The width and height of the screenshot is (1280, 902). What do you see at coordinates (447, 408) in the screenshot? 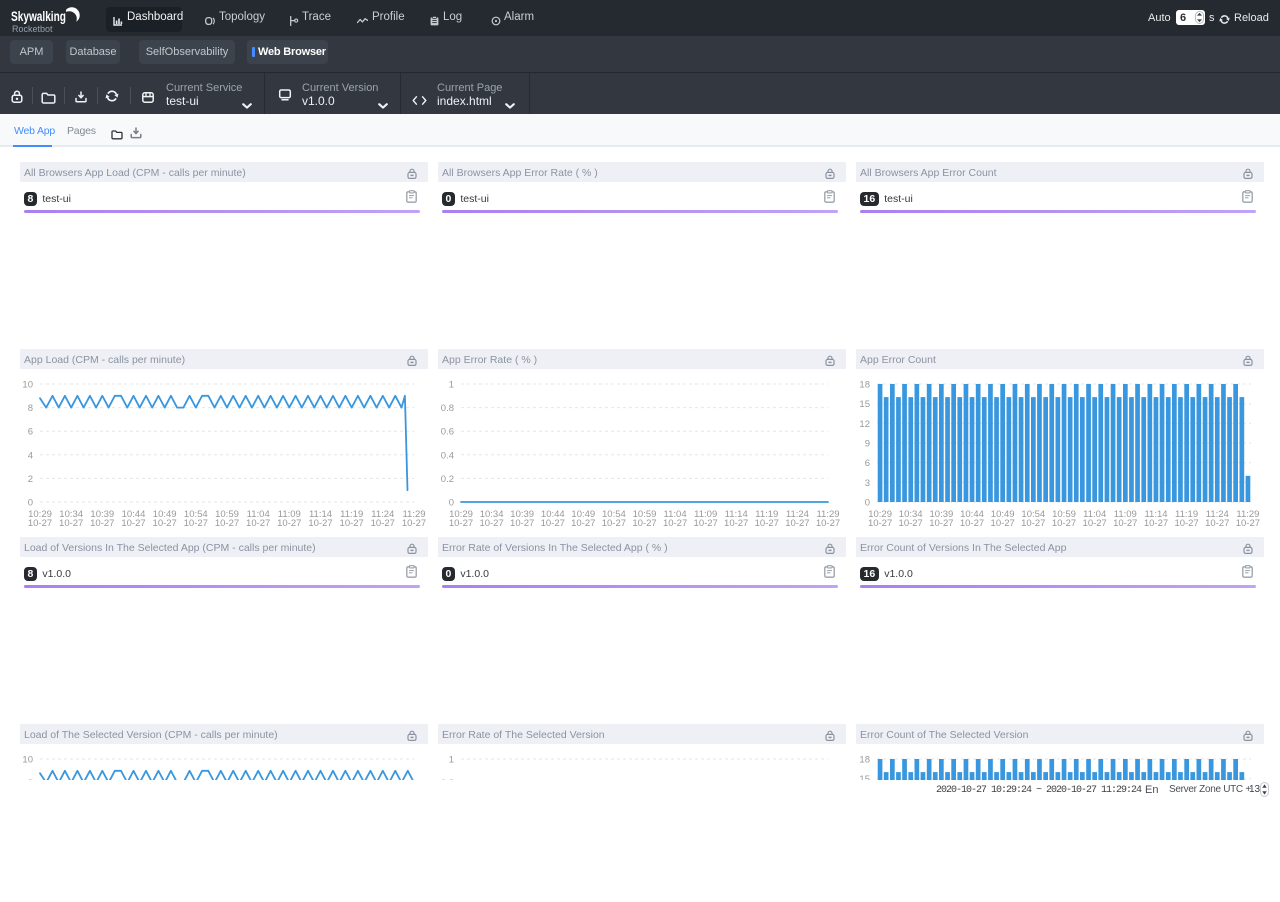
I see `svg-text: 0.8` at bounding box center [447, 408].